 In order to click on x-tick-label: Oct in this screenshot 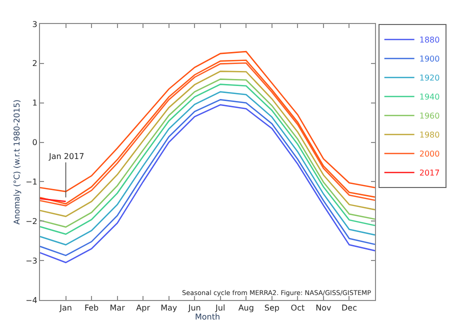, I will do `click(297, 308)`.